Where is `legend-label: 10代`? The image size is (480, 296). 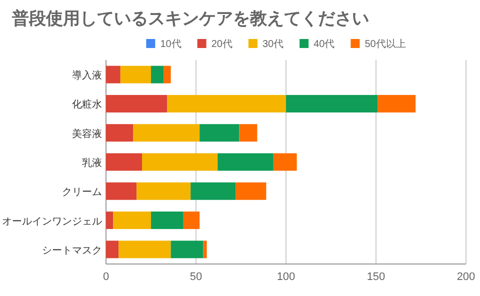
legend-label: 10代 is located at coordinates (171, 44).